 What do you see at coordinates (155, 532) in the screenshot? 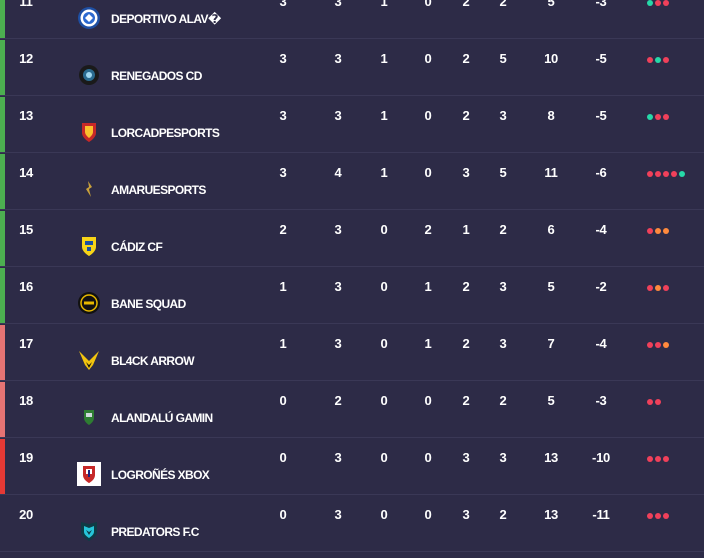
I see `team-name: PREDATORS F.C` at bounding box center [155, 532].